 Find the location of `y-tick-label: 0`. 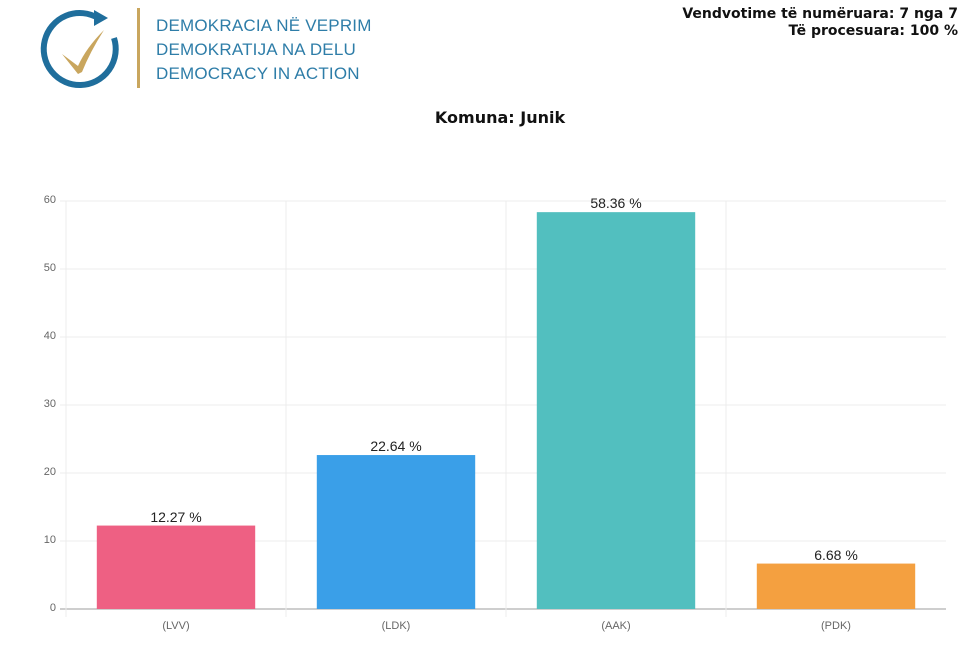

y-tick-label: 0 is located at coordinates (52, 608).